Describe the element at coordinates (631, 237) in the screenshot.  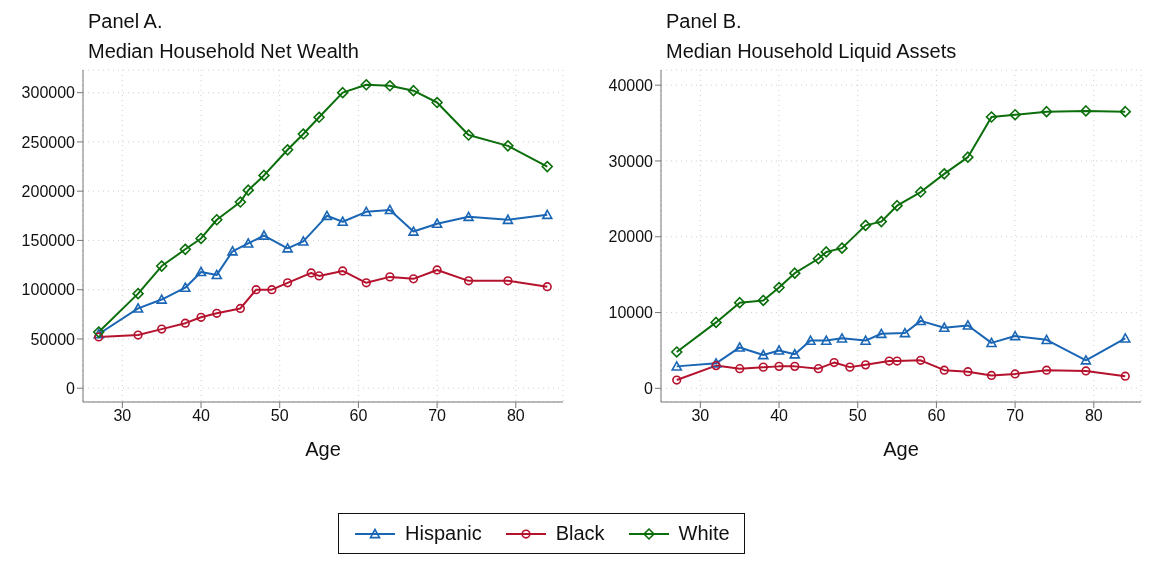
I see `y-tick-label: 20000` at that location.